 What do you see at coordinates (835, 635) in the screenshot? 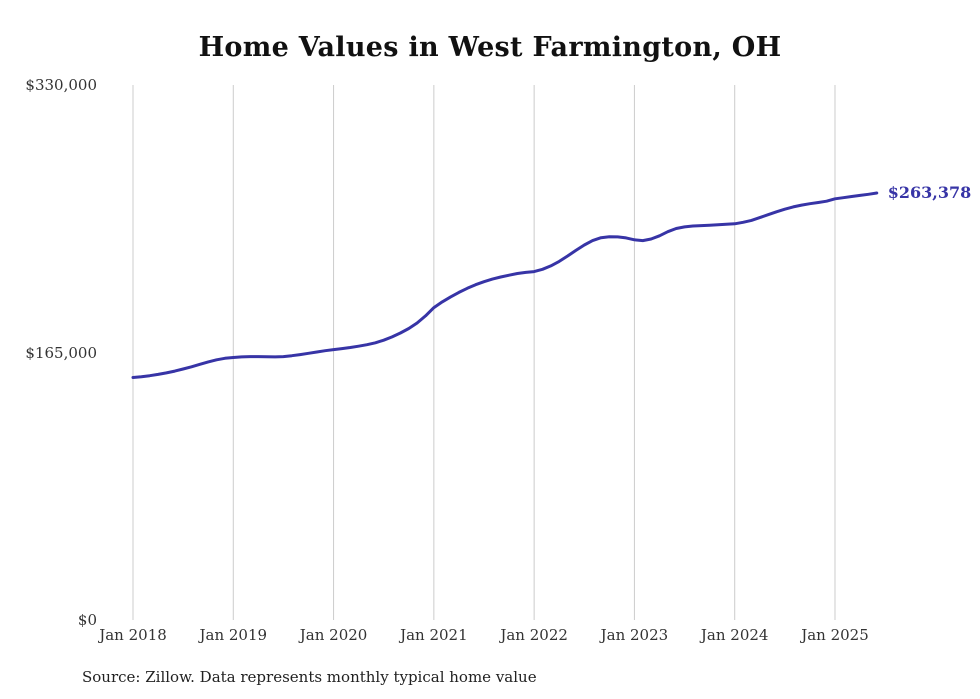
I see `x-axis-tick-label: Jan 2025` at bounding box center [835, 635].